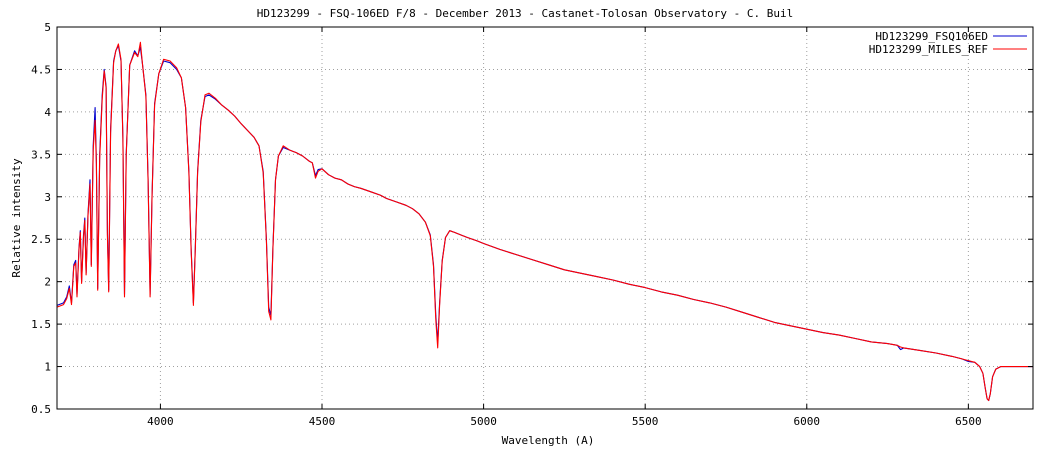  Describe the element at coordinates (548, 440) in the screenshot. I see `x-axis-label: Wavelength (A)` at that location.